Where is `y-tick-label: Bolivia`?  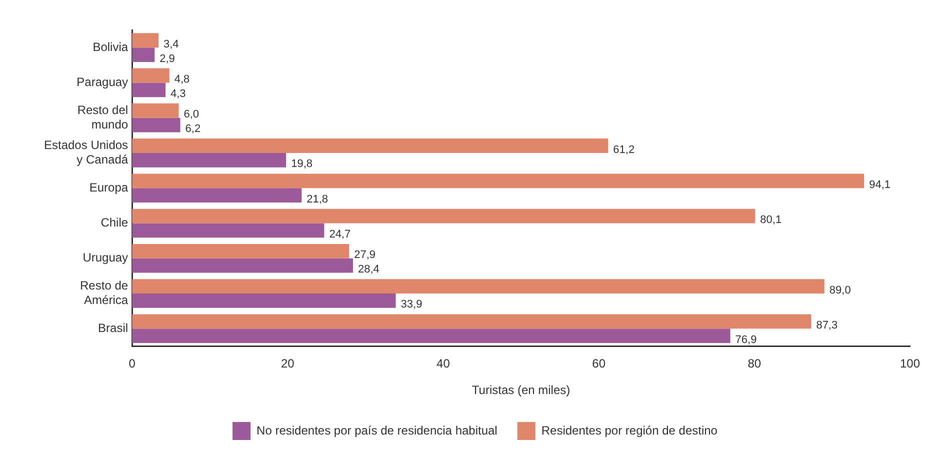
y-tick-label: Bolivia is located at coordinates (110, 47).